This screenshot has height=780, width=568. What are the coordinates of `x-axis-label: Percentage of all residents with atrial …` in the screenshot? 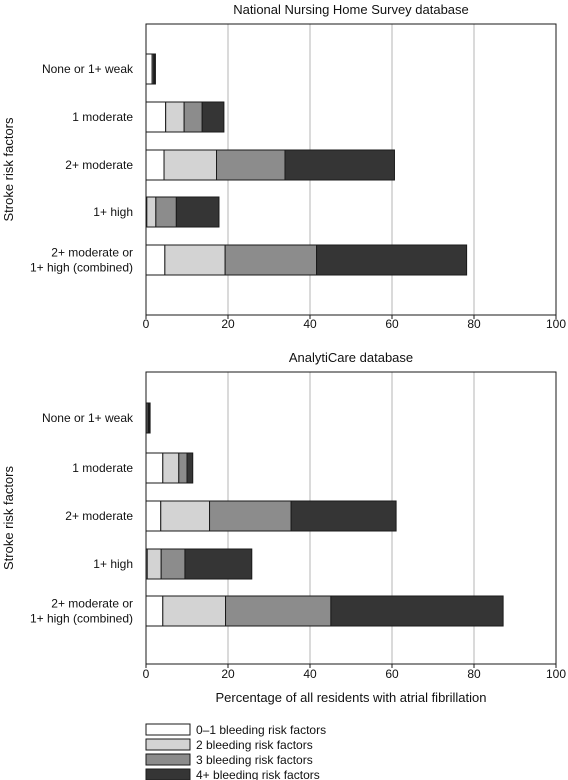 It's located at (351, 697).